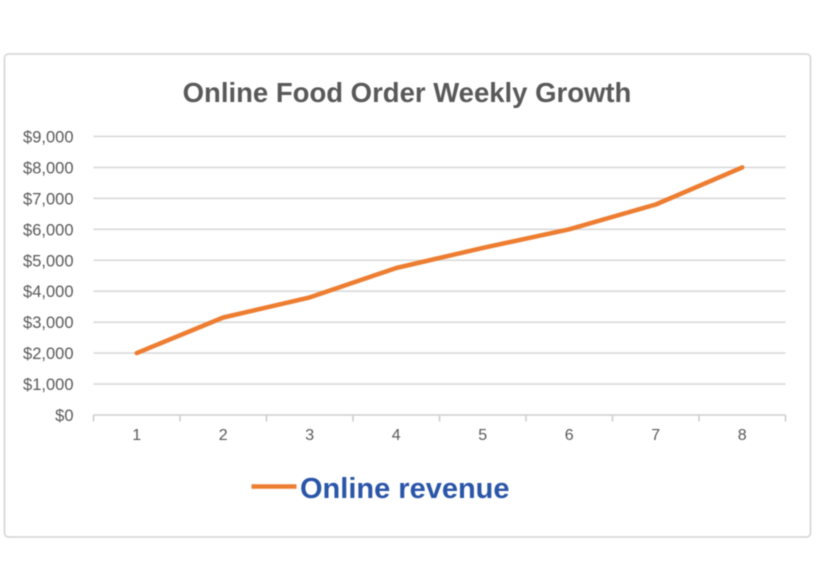 Image resolution: width=819 pixels, height=564 pixels. What do you see at coordinates (309, 435) in the screenshot?
I see `svg-text: 3` at bounding box center [309, 435].